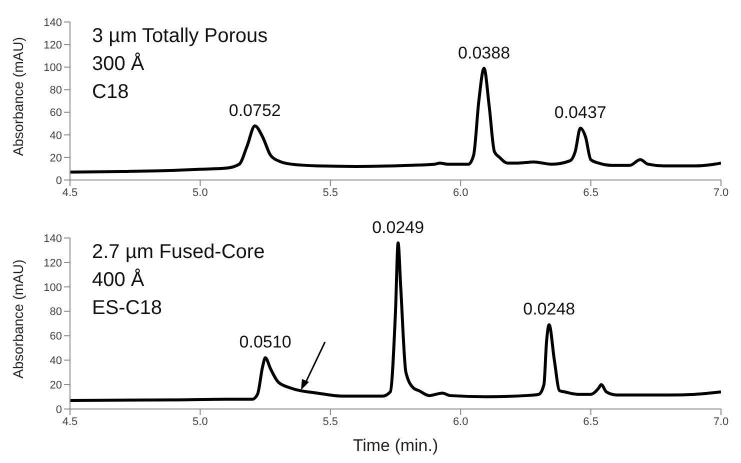 This screenshot has height=463, width=741. I want to click on annotation: 0.0248, so click(549, 309).